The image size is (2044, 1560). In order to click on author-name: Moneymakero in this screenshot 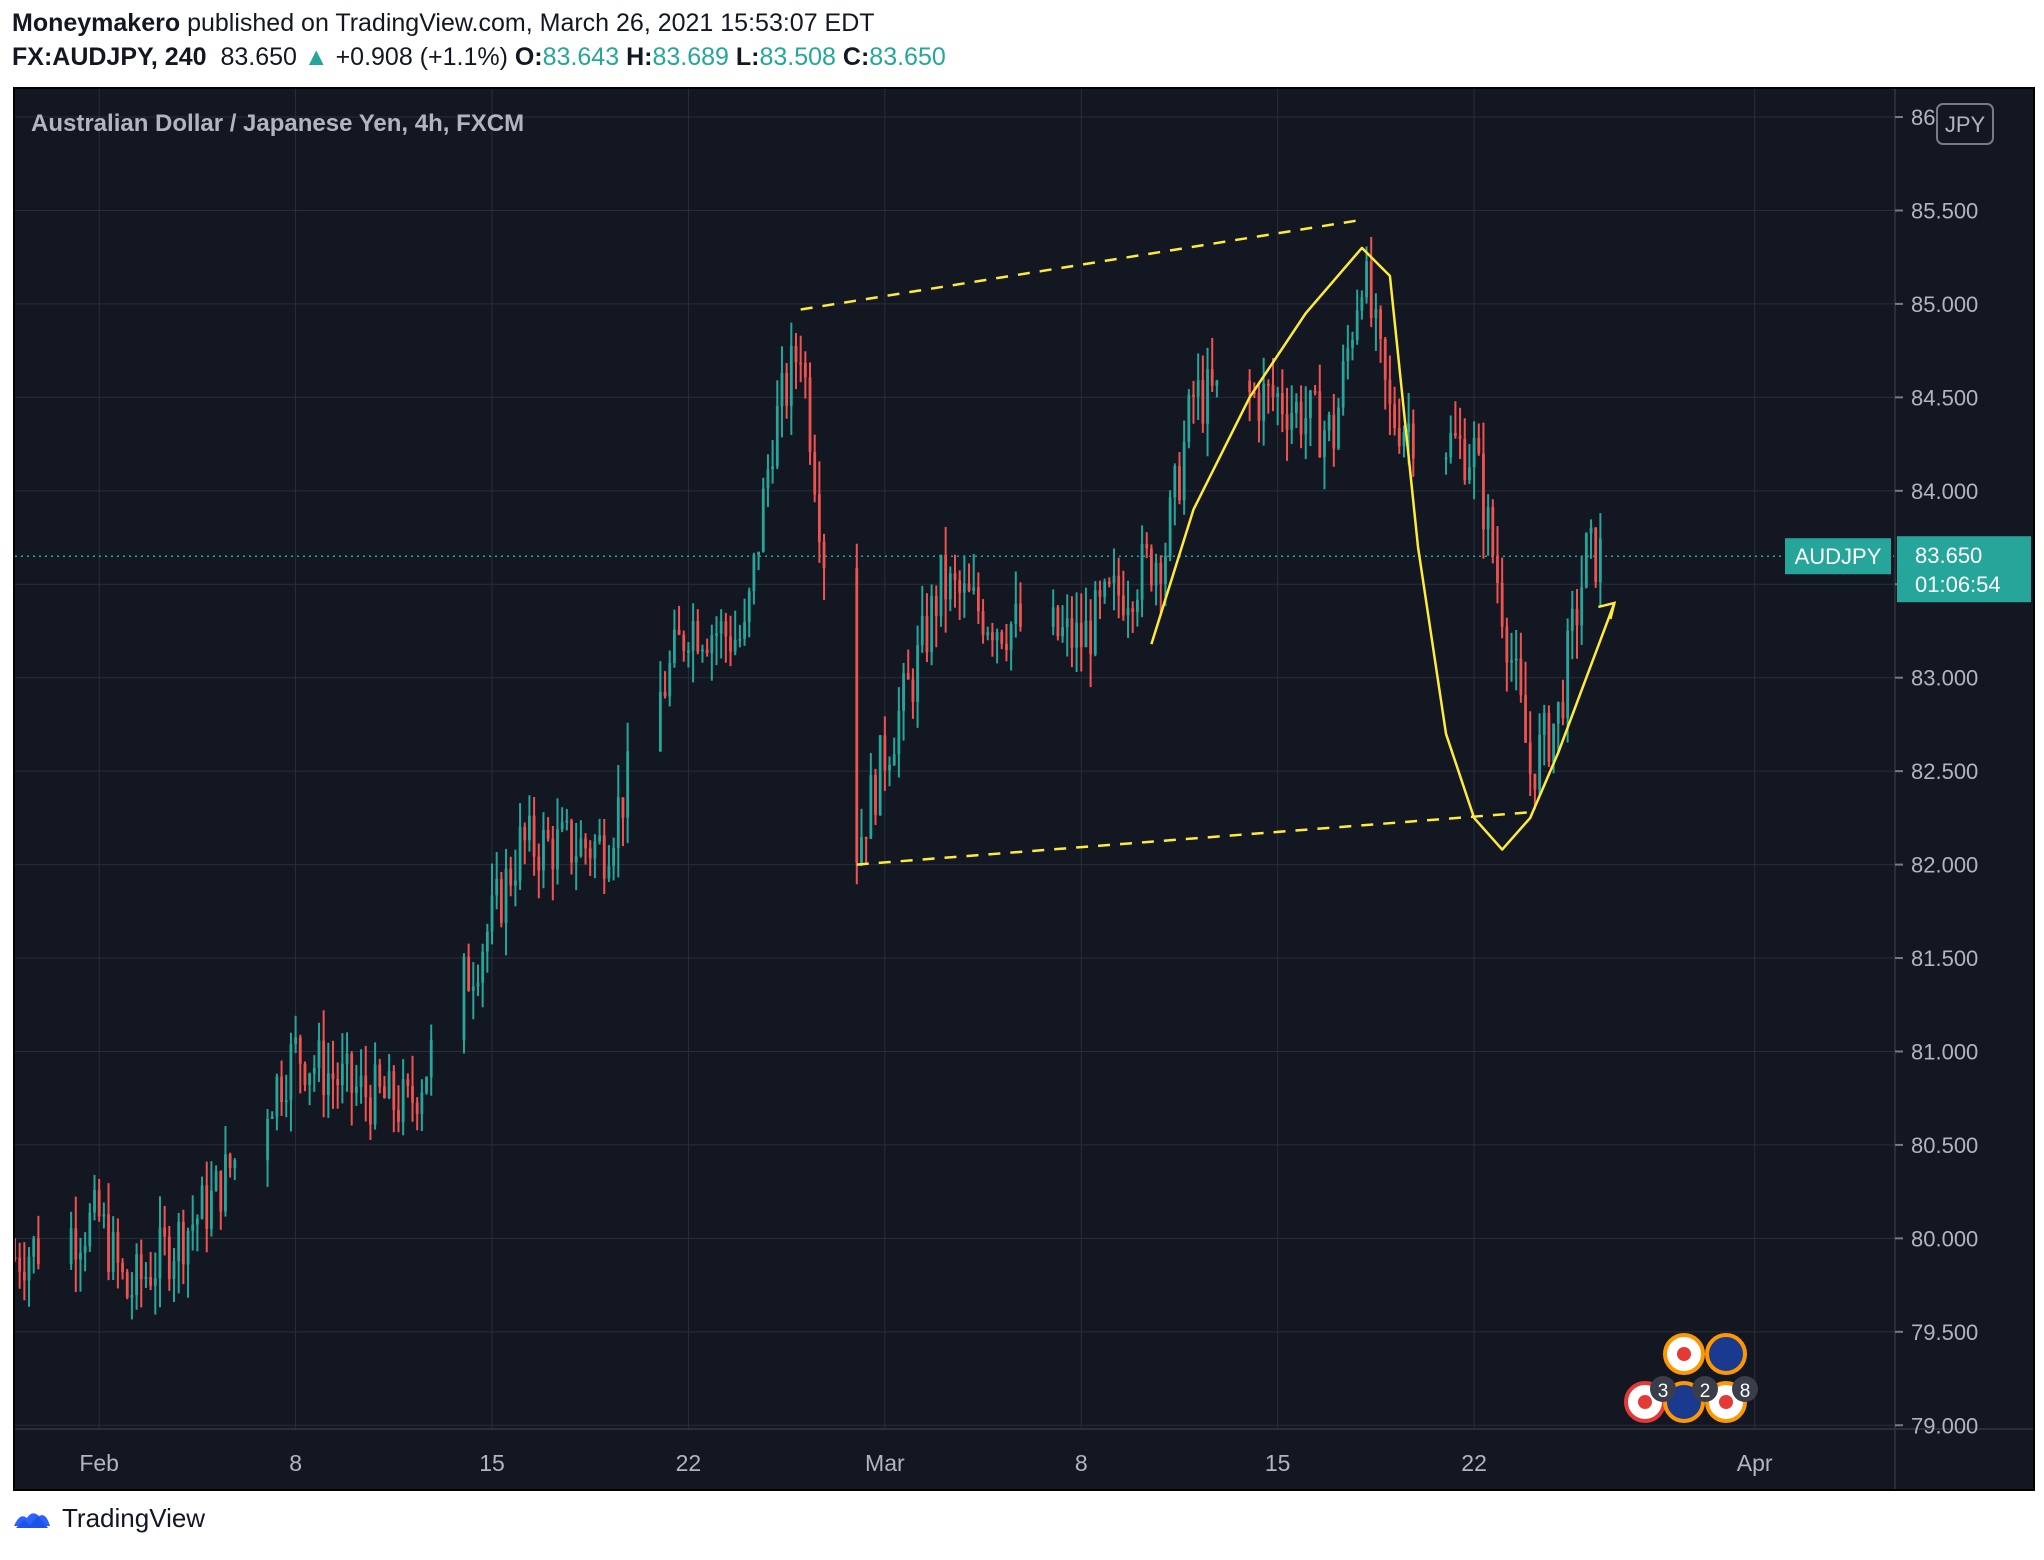, I will do `click(96, 23)`.